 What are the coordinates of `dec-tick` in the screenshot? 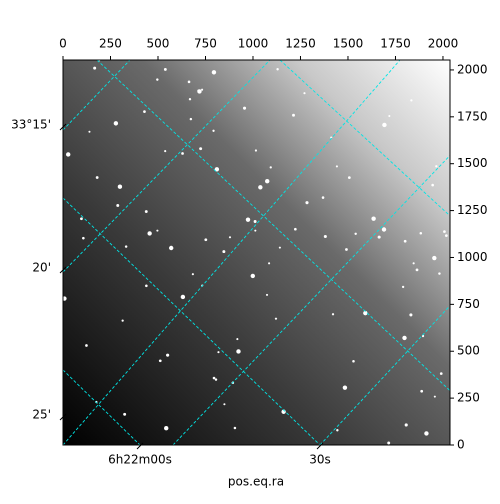 It's located at (63, 127).